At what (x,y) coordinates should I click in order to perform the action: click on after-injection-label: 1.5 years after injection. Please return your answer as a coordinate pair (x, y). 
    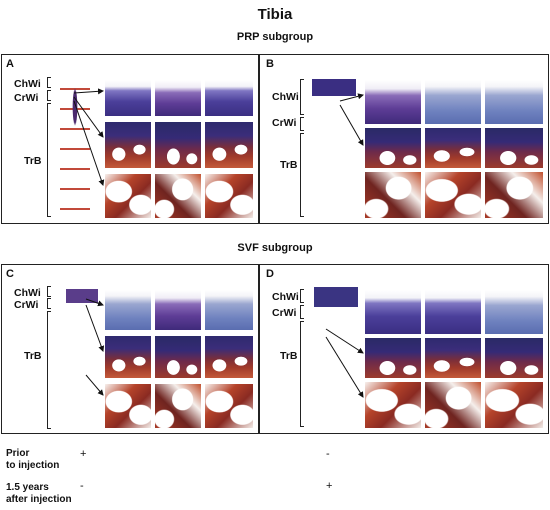
    Looking at the image, I should click on (39, 493).